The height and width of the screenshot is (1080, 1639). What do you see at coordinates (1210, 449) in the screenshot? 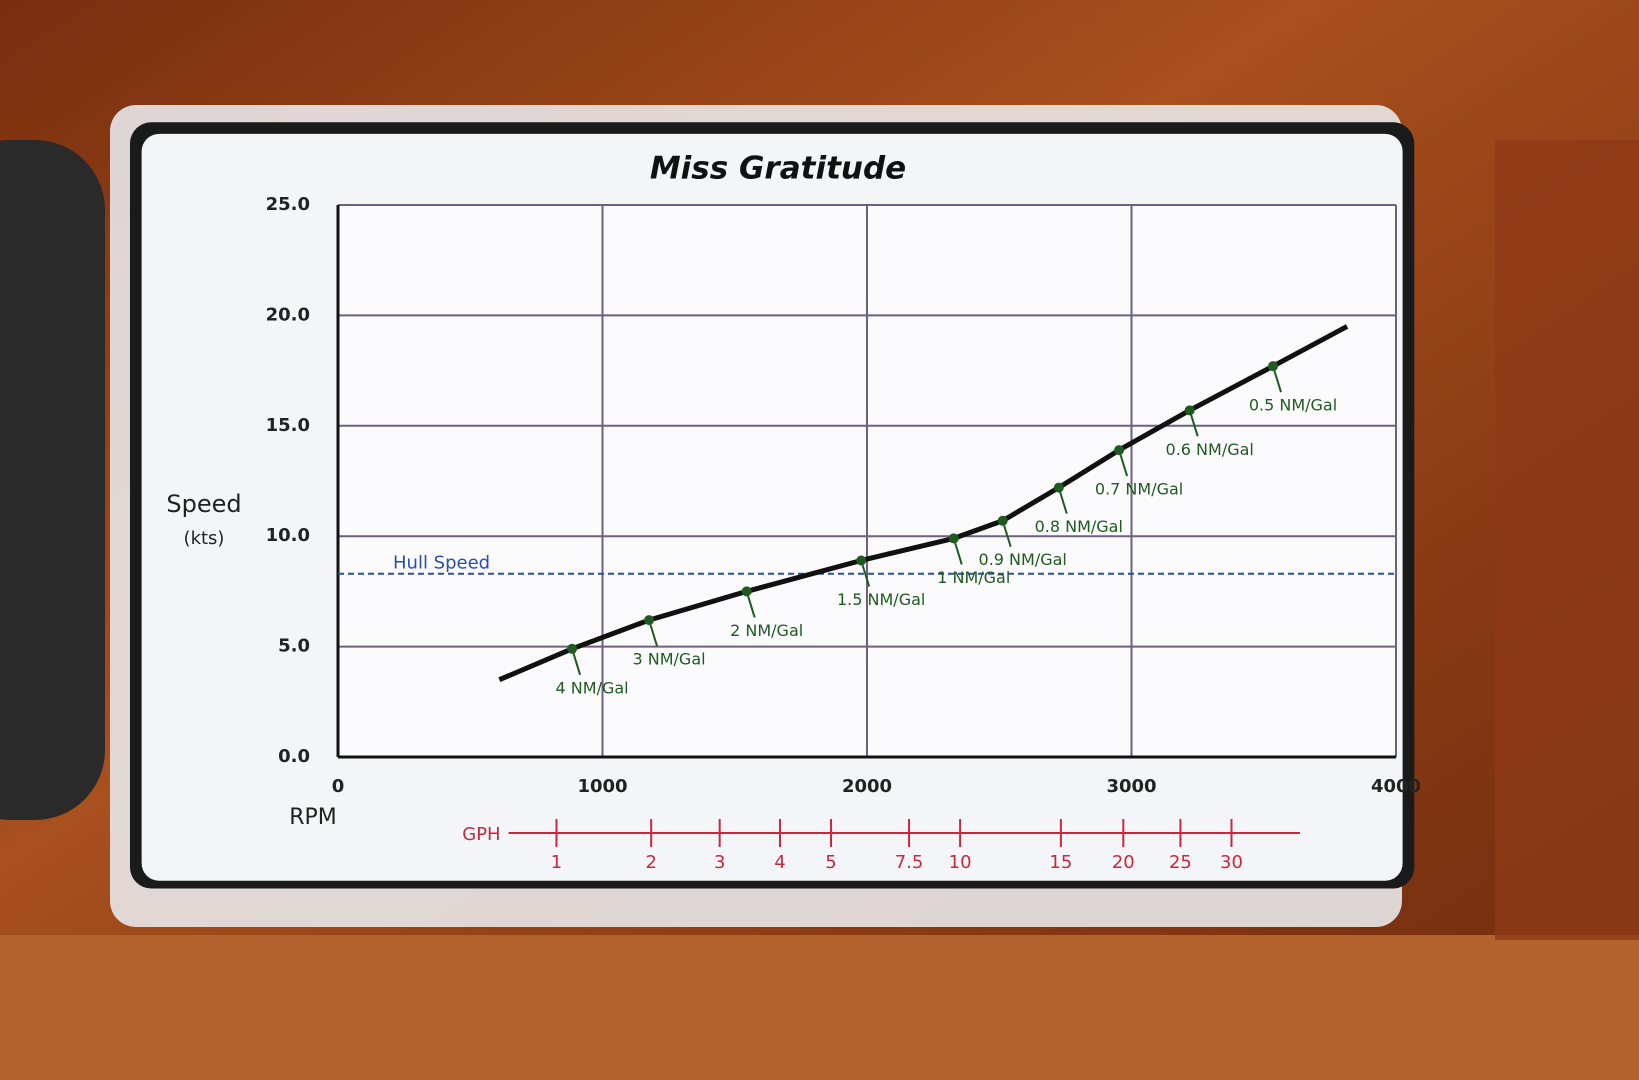
I see `point-label: 0.6 NM/Gal` at bounding box center [1210, 449].